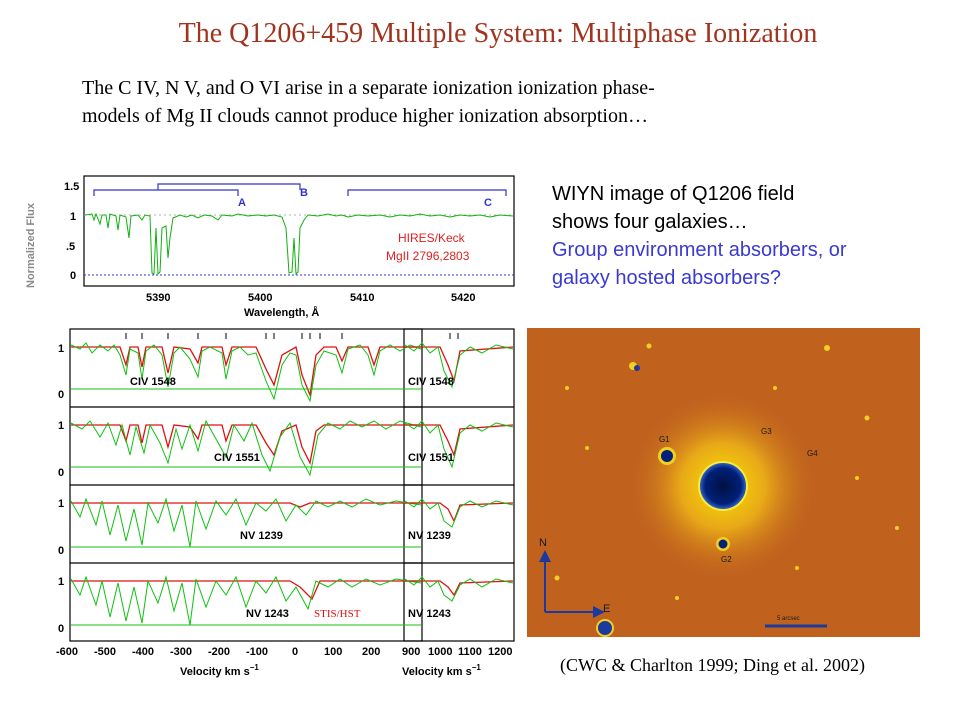 This screenshot has width=960, height=720. I want to click on data-civ1551, so click(246, 448).